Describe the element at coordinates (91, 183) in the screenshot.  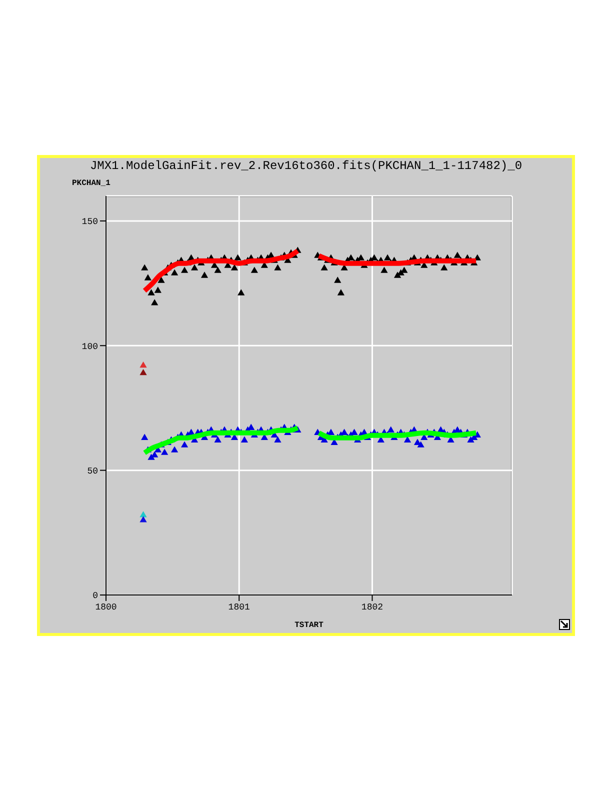
I see `y-axis-title: PKCHAN_1` at that location.